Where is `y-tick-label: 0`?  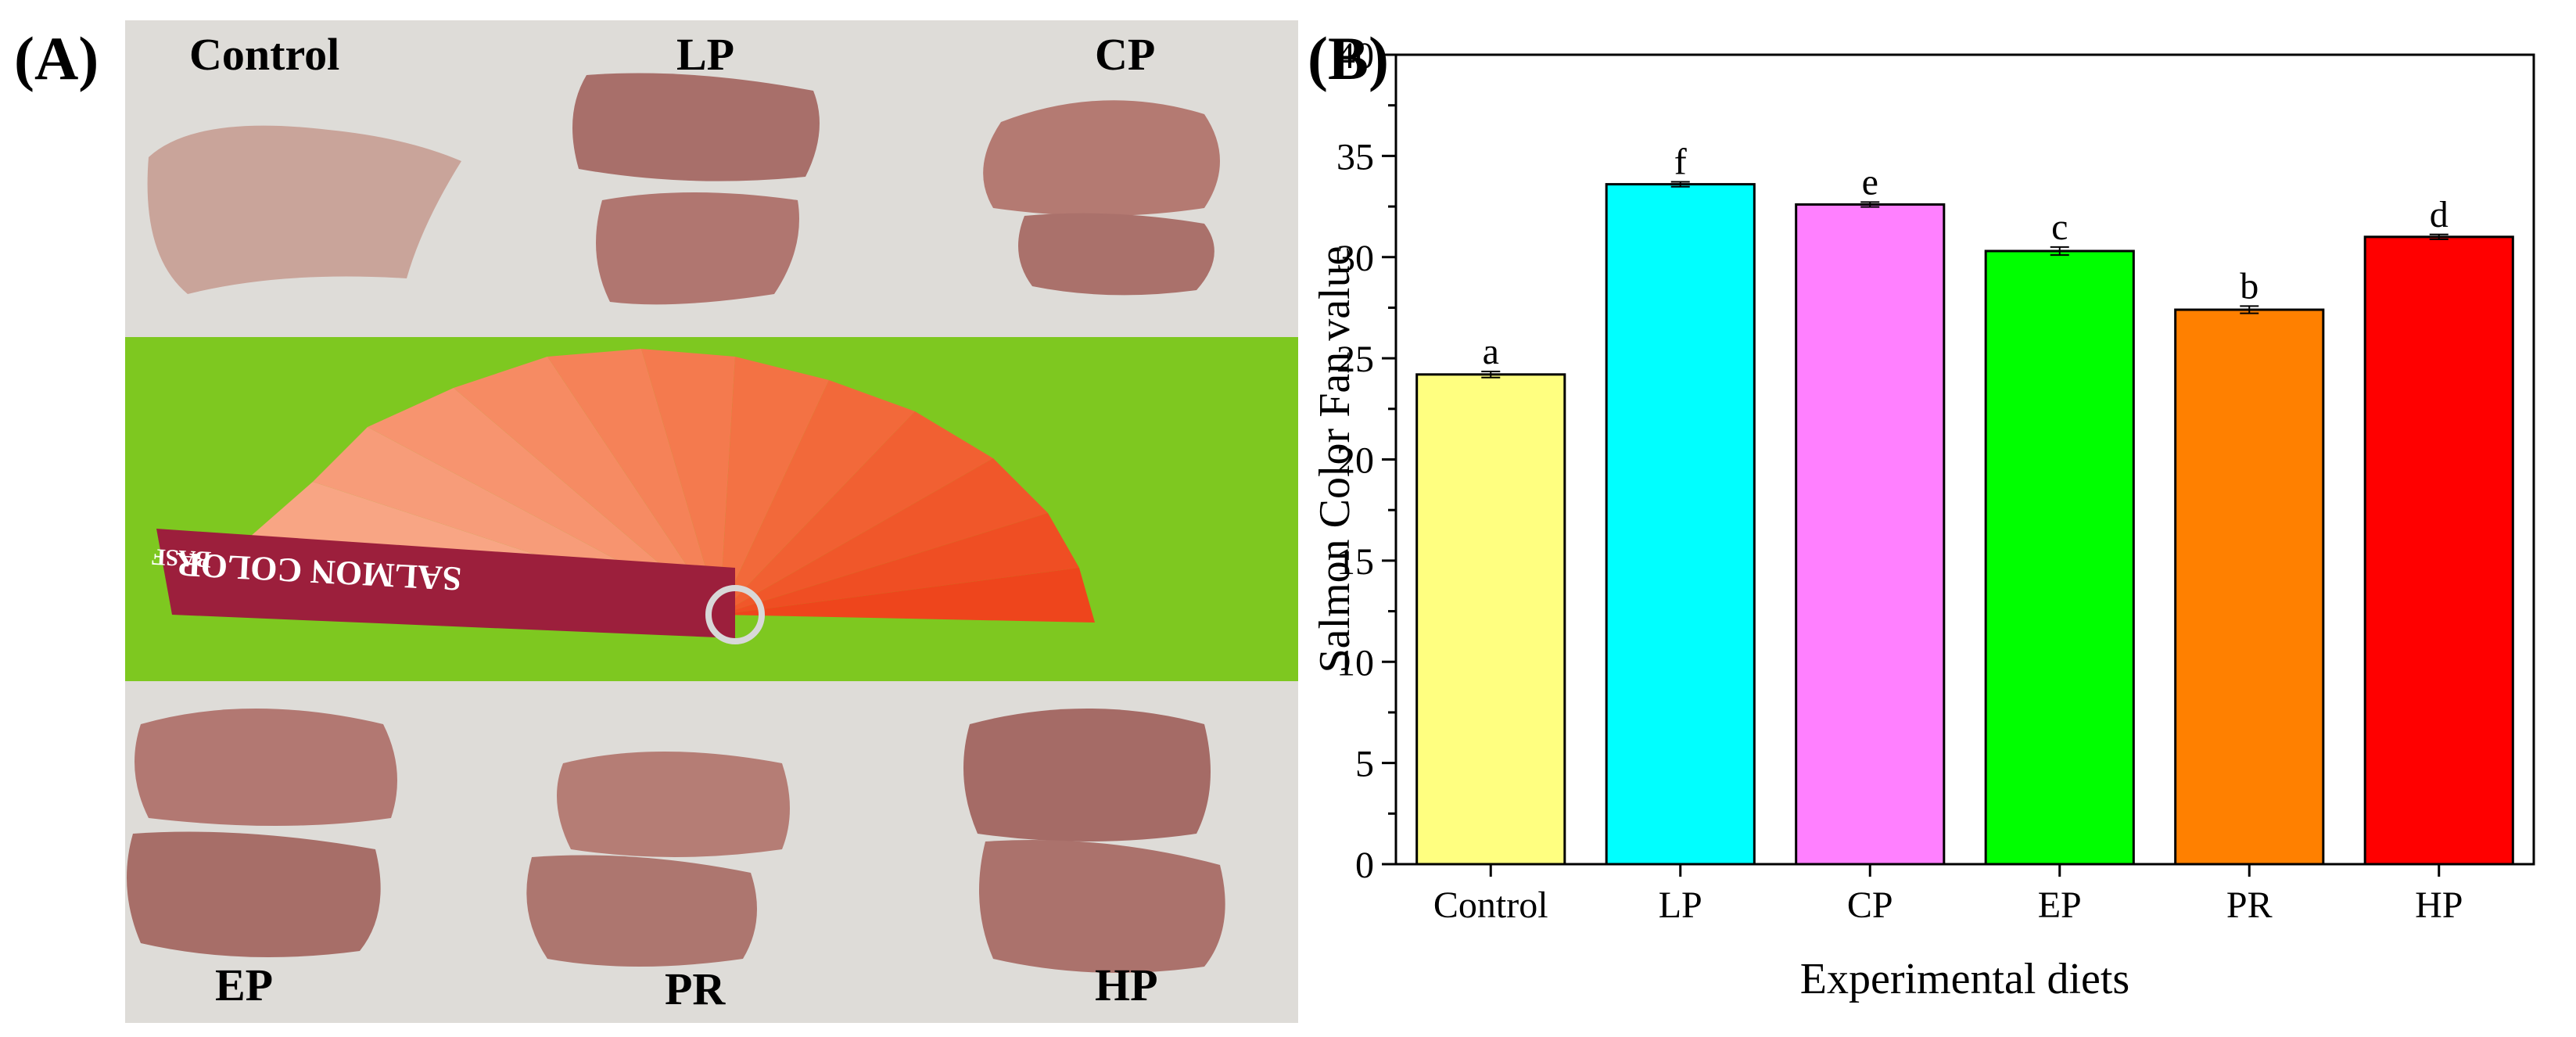 y-tick-label: 0 is located at coordinates (1364, 866).